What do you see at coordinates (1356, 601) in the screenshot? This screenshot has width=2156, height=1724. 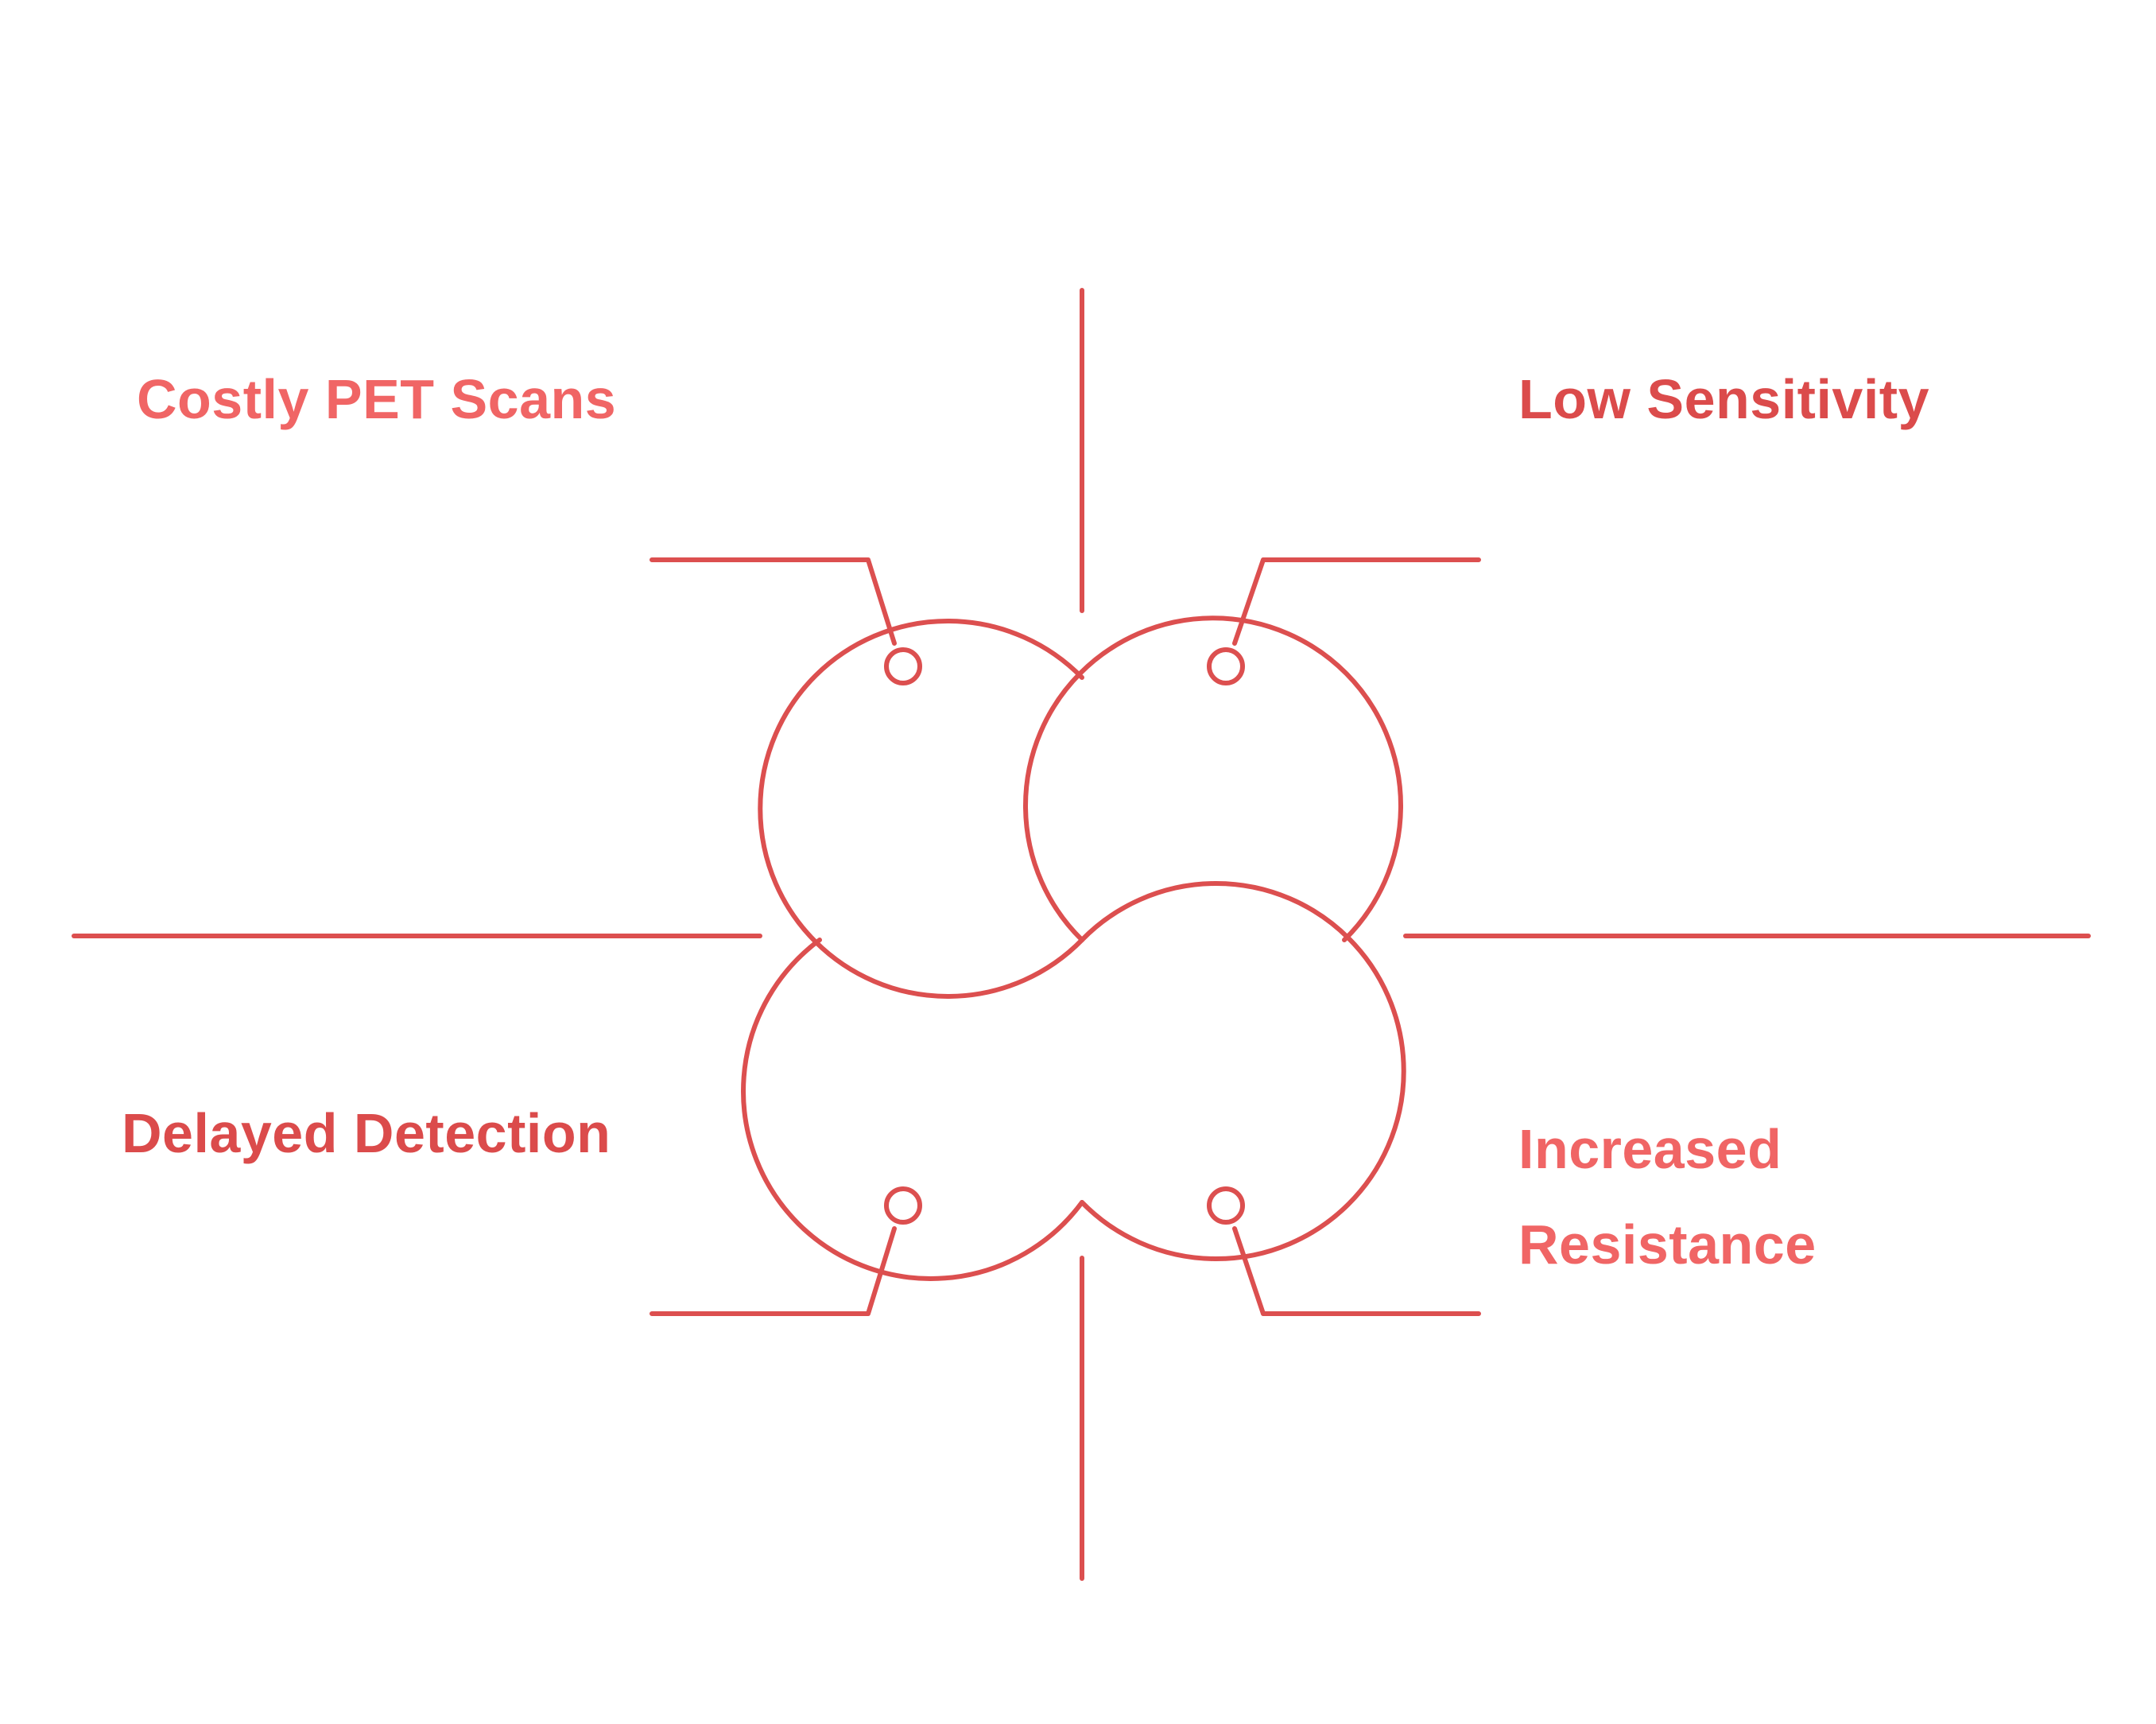 I see `callout-leader-top-right` at bounding box center [1356, 601].